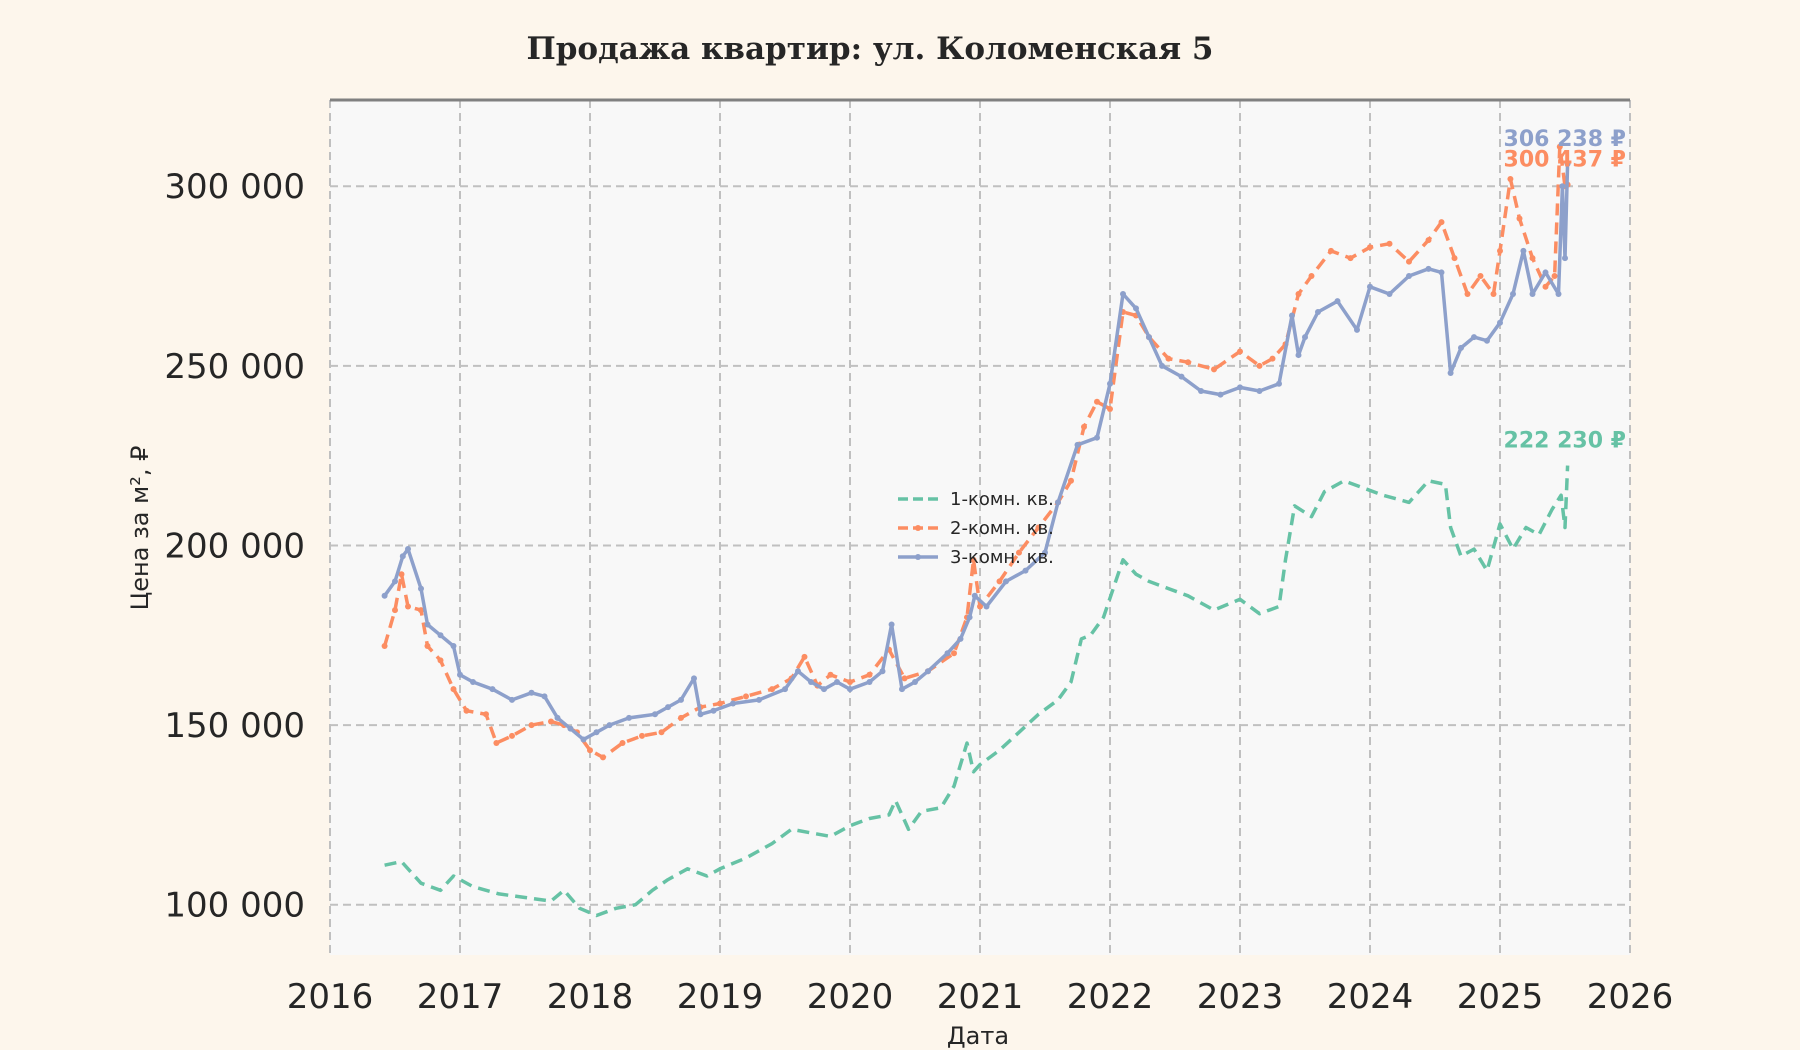 The width and height of the screenshot is (1800, 1050). What do you see at coordinates (918, 557) in the screenshot?
I see `legend-marker` at bounding box center [918, 557].